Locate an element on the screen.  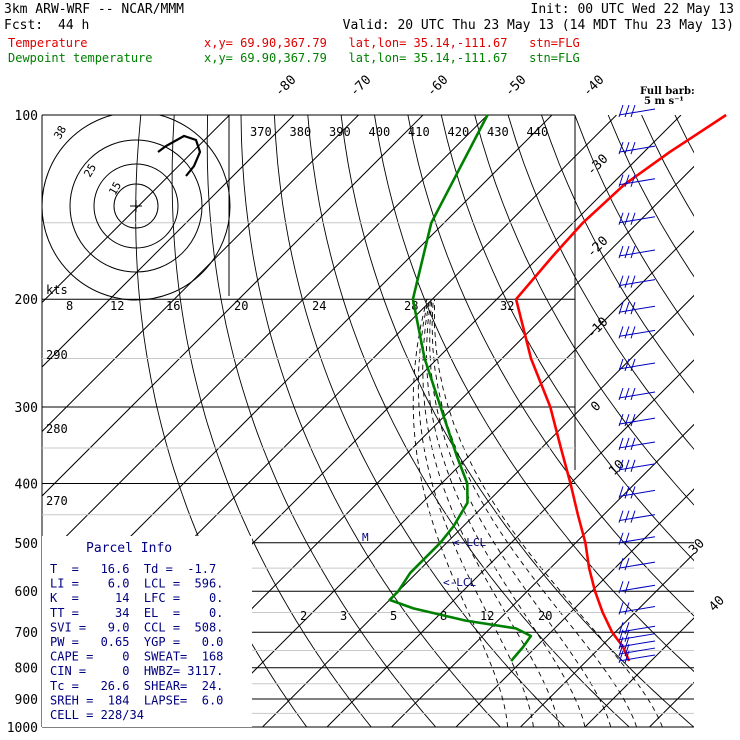
lcl-marker: <-LCL is located at coordinates (469, 542).